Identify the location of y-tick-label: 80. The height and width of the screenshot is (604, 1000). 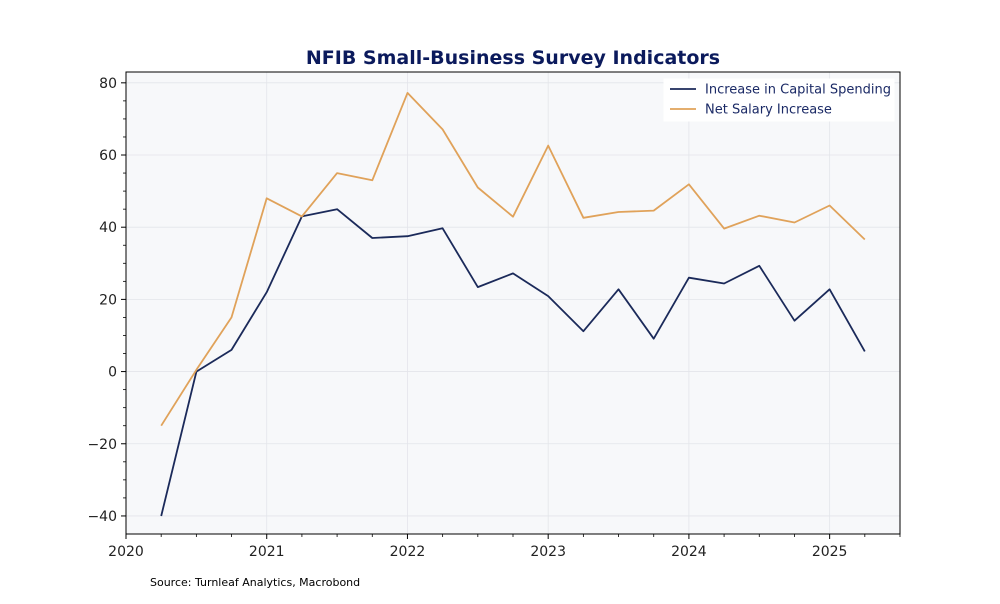
(108, 84).